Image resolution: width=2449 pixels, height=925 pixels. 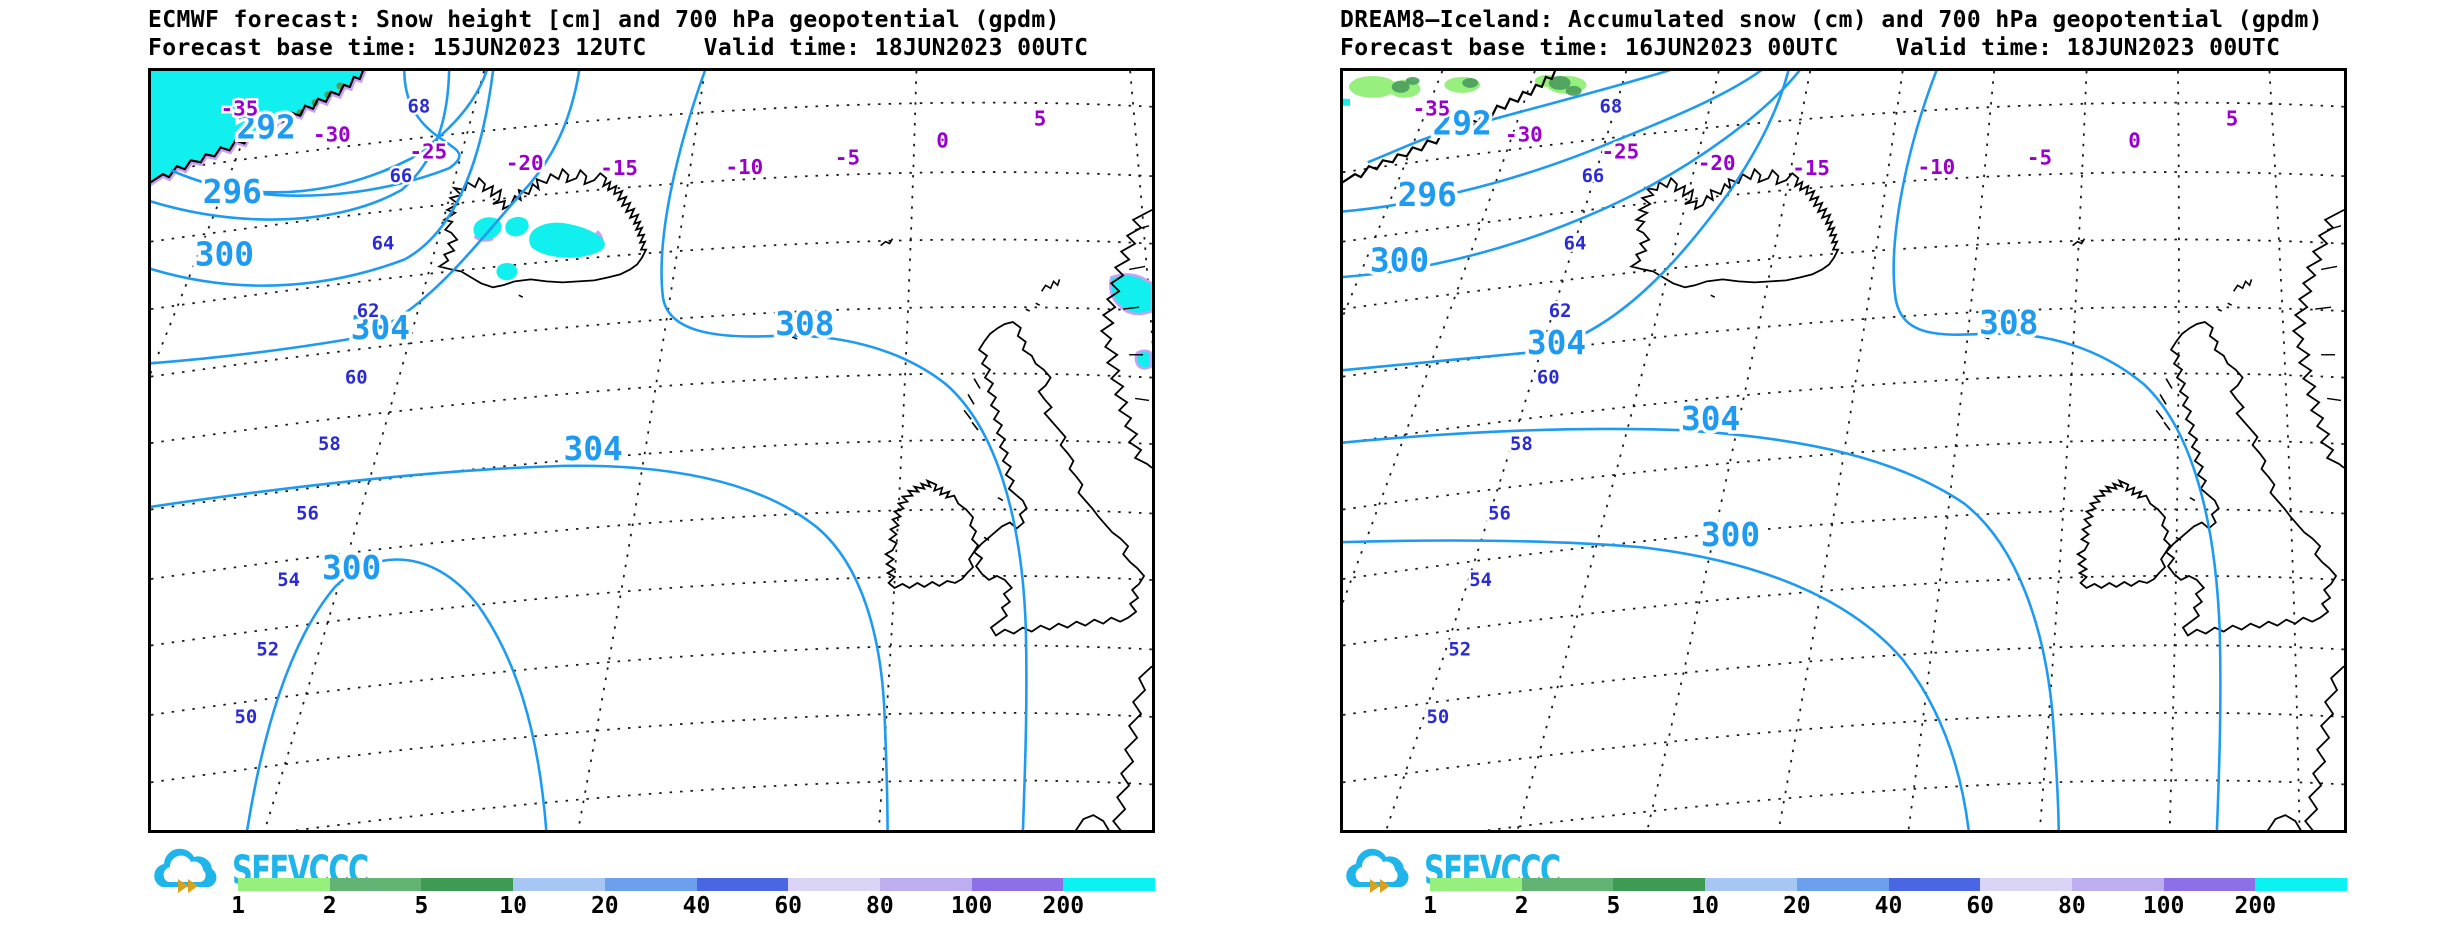 I want to click on temperature-label: -30, so click(x=332, y=134).